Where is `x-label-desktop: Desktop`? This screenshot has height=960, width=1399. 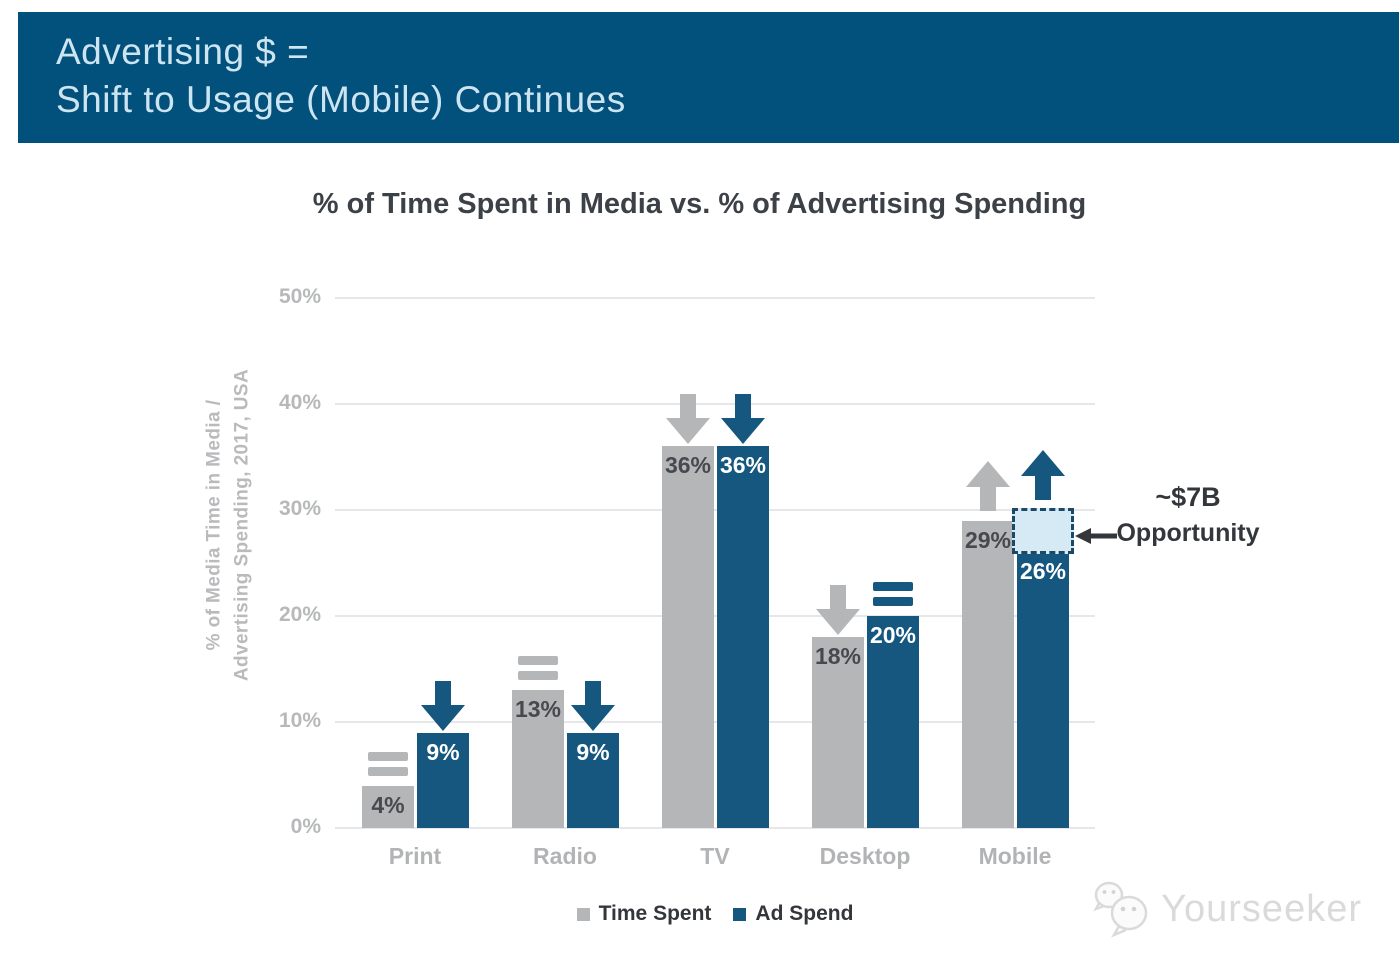
x-label-desktop: Desktop is located at coordinates (865, 856).